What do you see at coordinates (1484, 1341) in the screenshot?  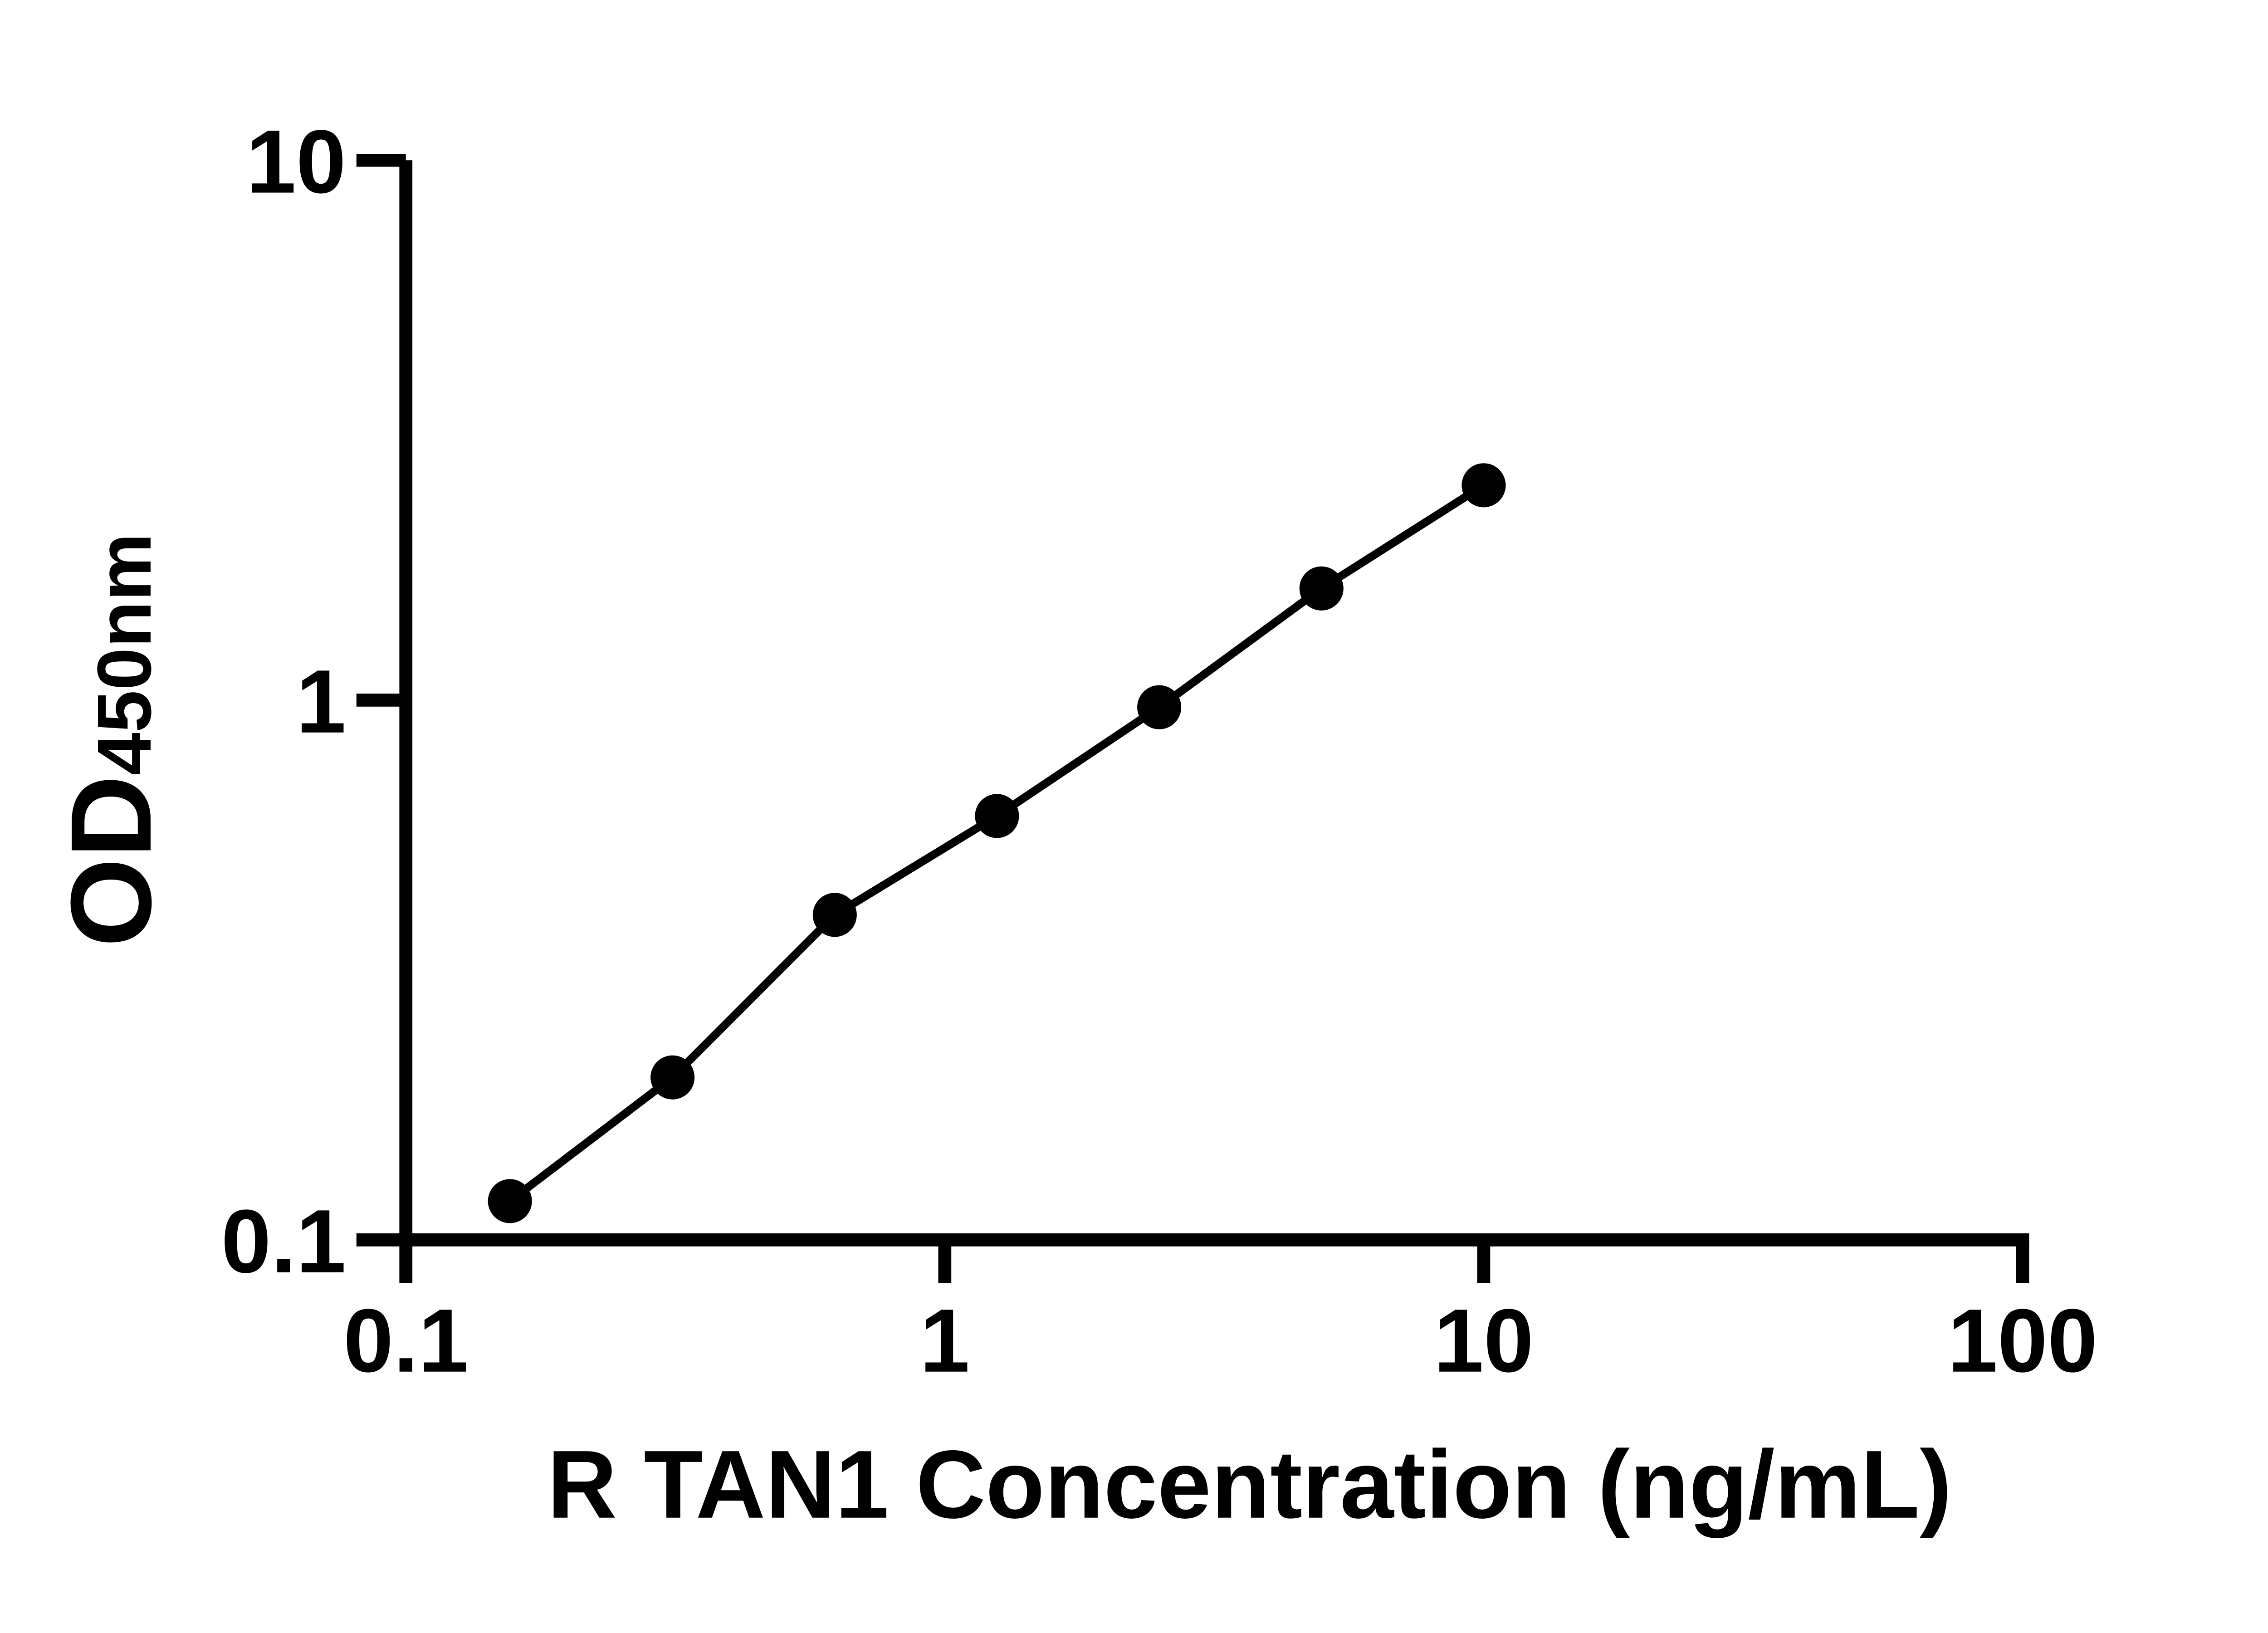 I see `x-tick-label: 10` at bounding box center [1484, 1341].